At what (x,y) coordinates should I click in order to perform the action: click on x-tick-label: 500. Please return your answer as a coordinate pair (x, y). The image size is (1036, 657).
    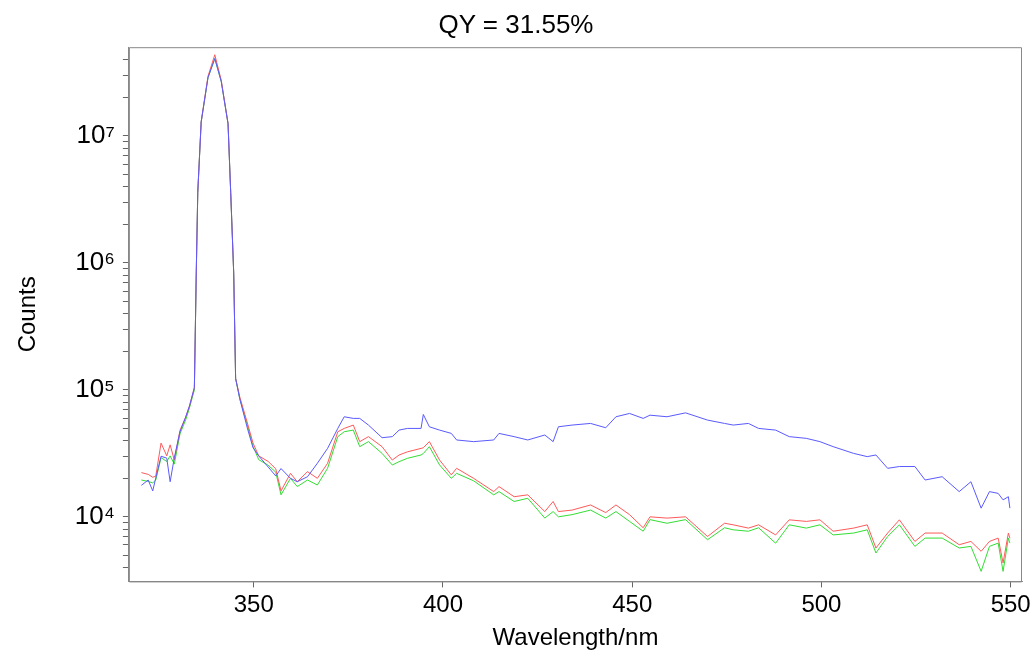
    Looking at the image, I should click on (821, 604).